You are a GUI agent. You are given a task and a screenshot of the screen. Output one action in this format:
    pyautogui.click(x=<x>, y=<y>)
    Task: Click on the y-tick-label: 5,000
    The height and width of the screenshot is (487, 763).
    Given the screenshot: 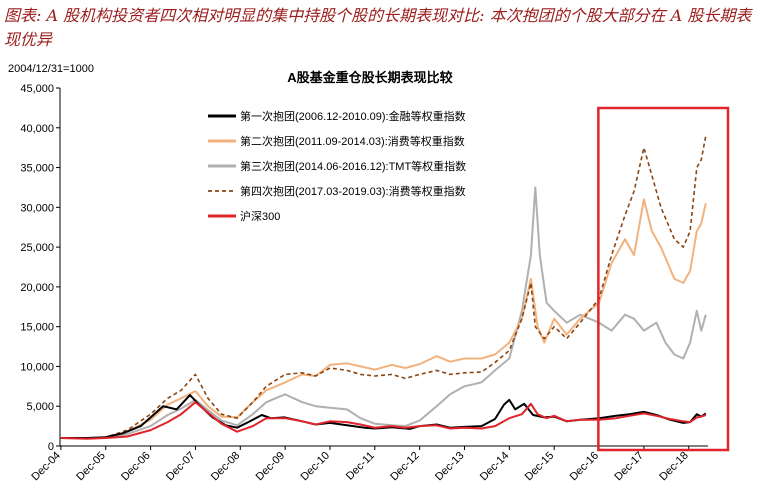 What is the action you would take?
    pyautogui.click(x=40, y=407)
    